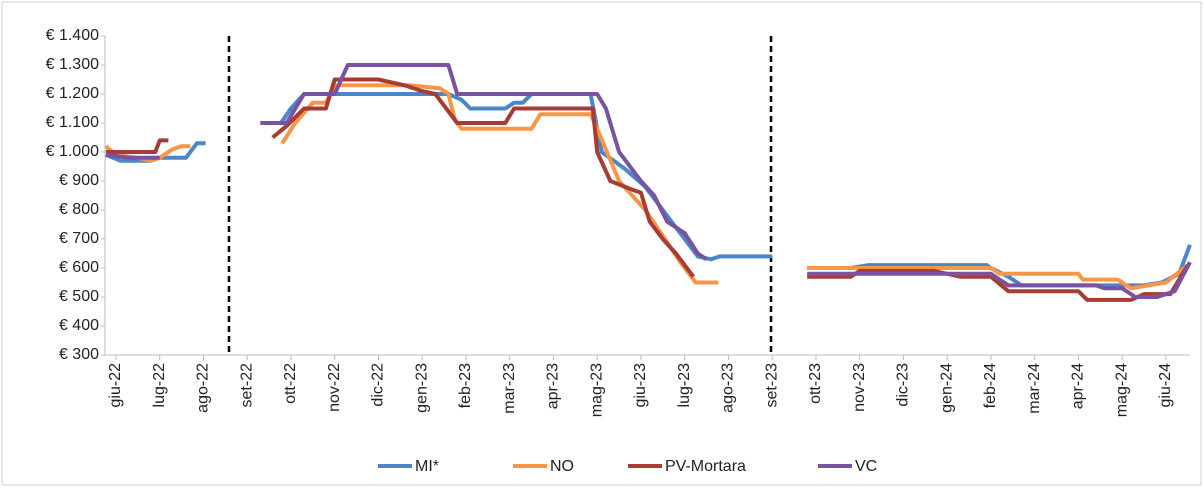 The width and height of the screenshot is (1204, 493). I want to click on y-tick-label: € 1.200, so click(72, 93).